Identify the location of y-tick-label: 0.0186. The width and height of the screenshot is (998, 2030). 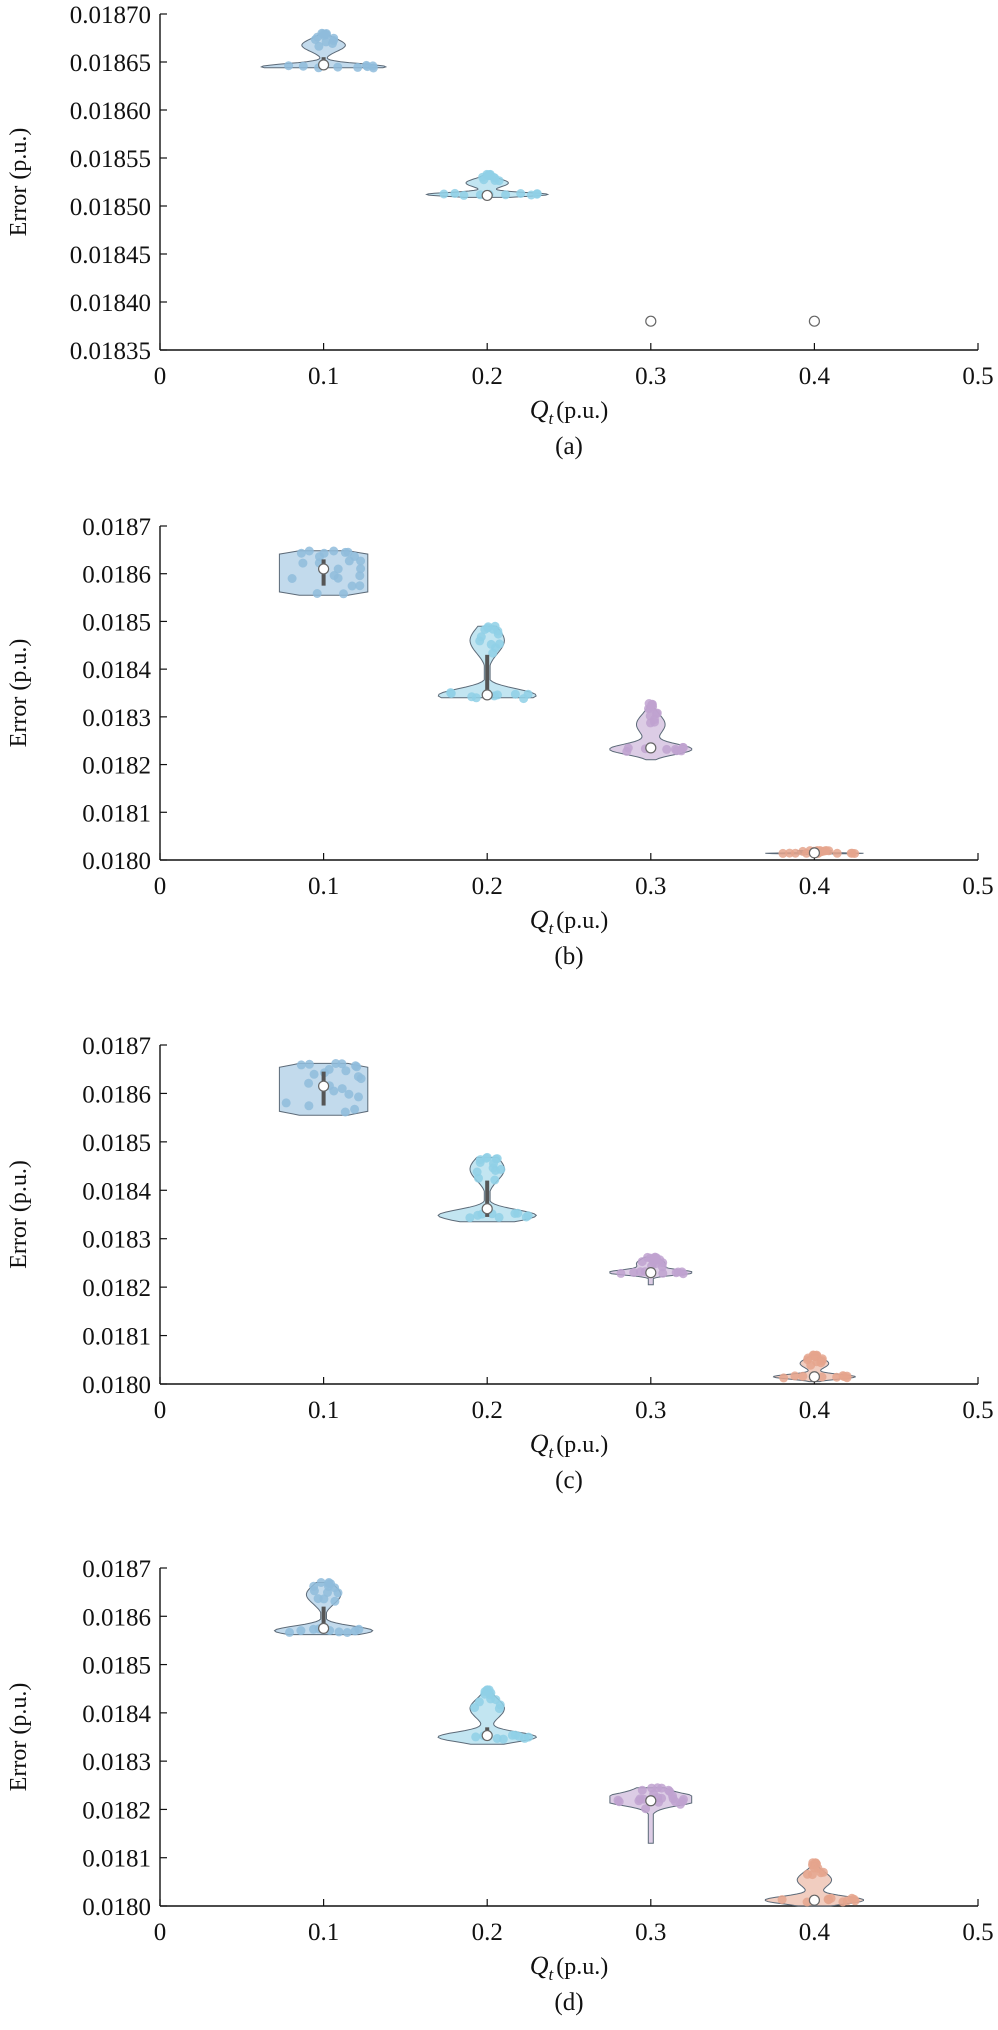
(116, 1094).